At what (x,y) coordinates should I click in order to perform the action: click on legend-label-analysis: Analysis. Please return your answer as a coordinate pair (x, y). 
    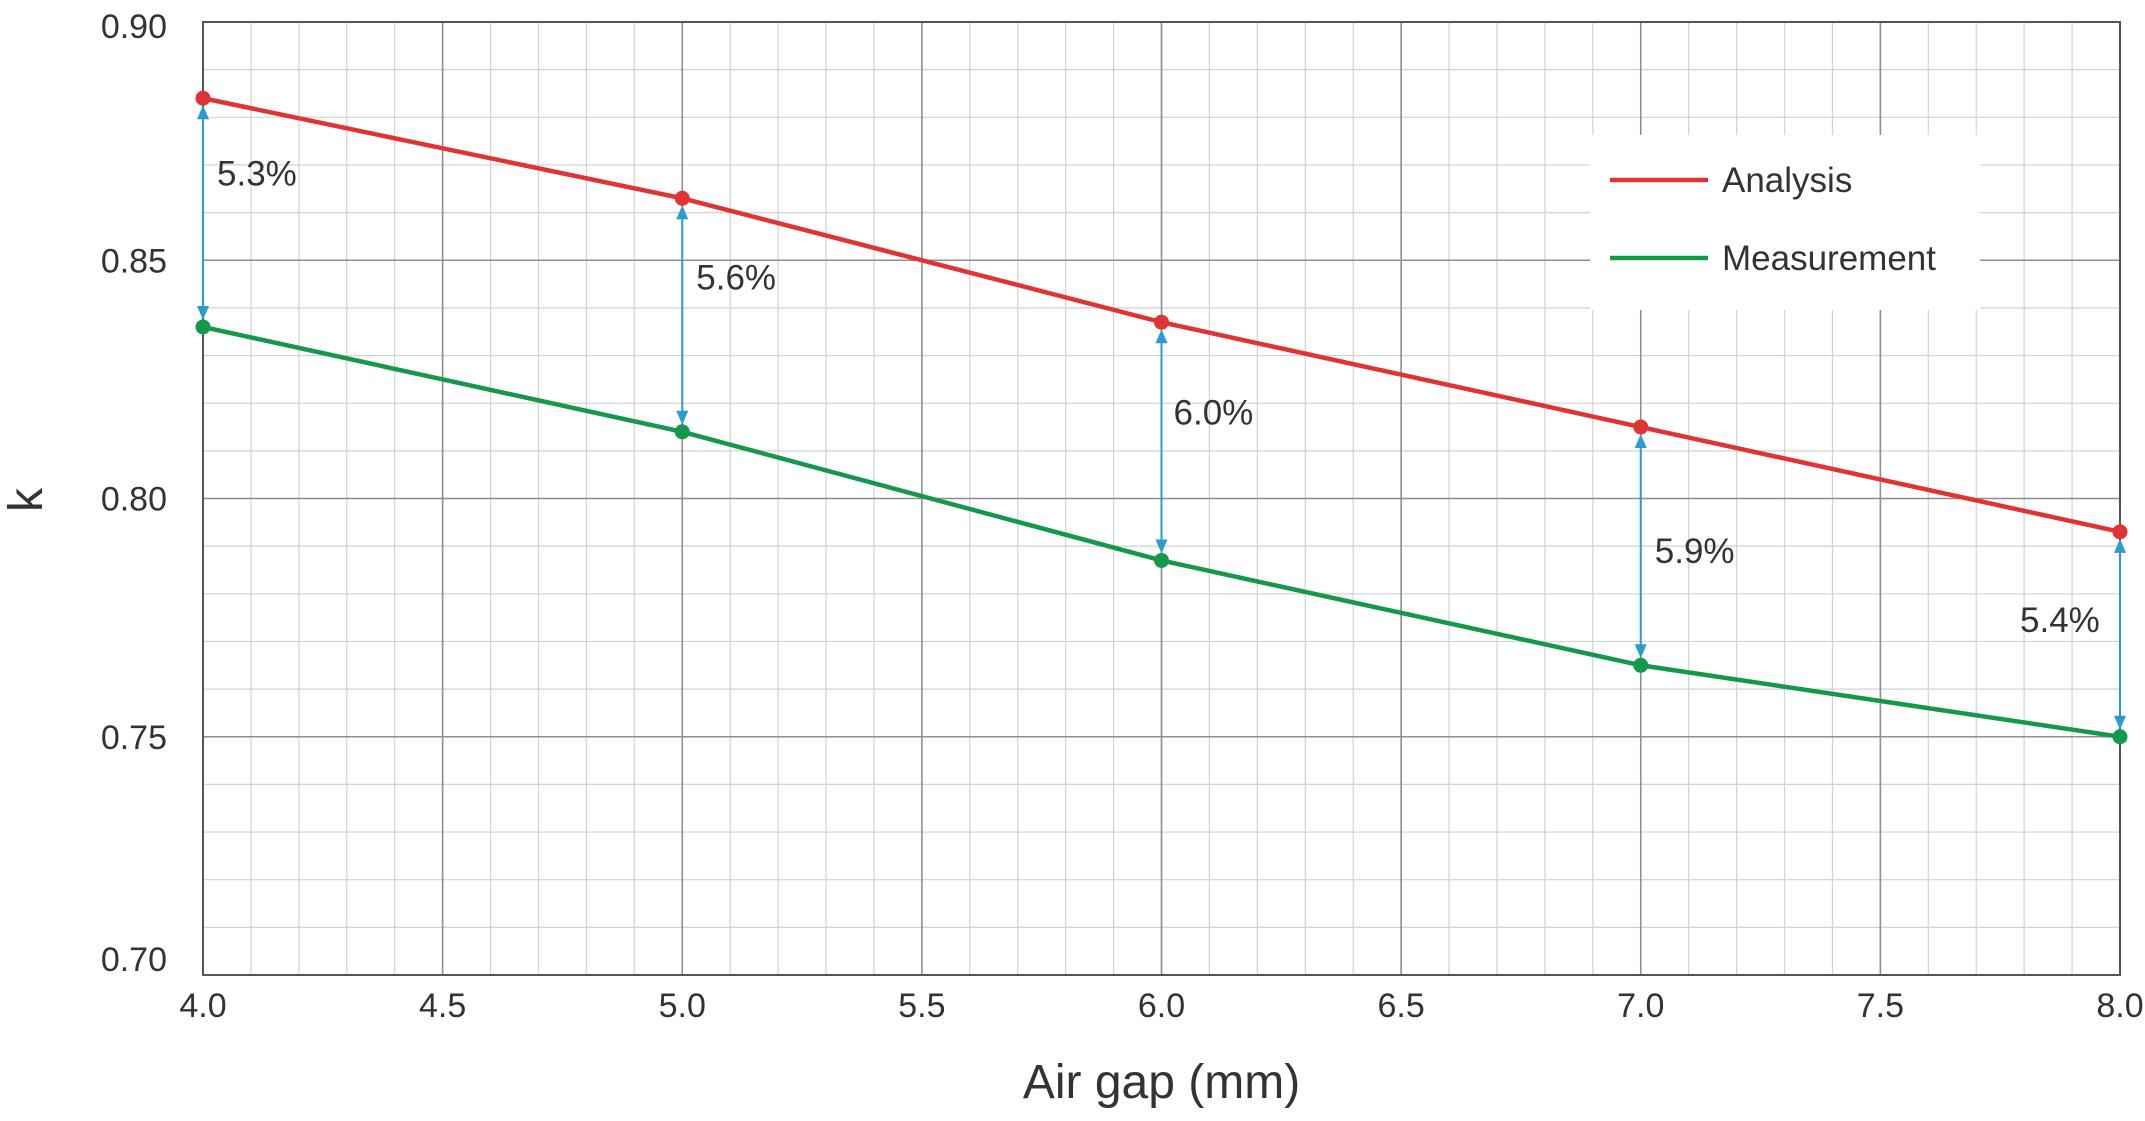
    Looking at the image, I should click on (1787, 180).